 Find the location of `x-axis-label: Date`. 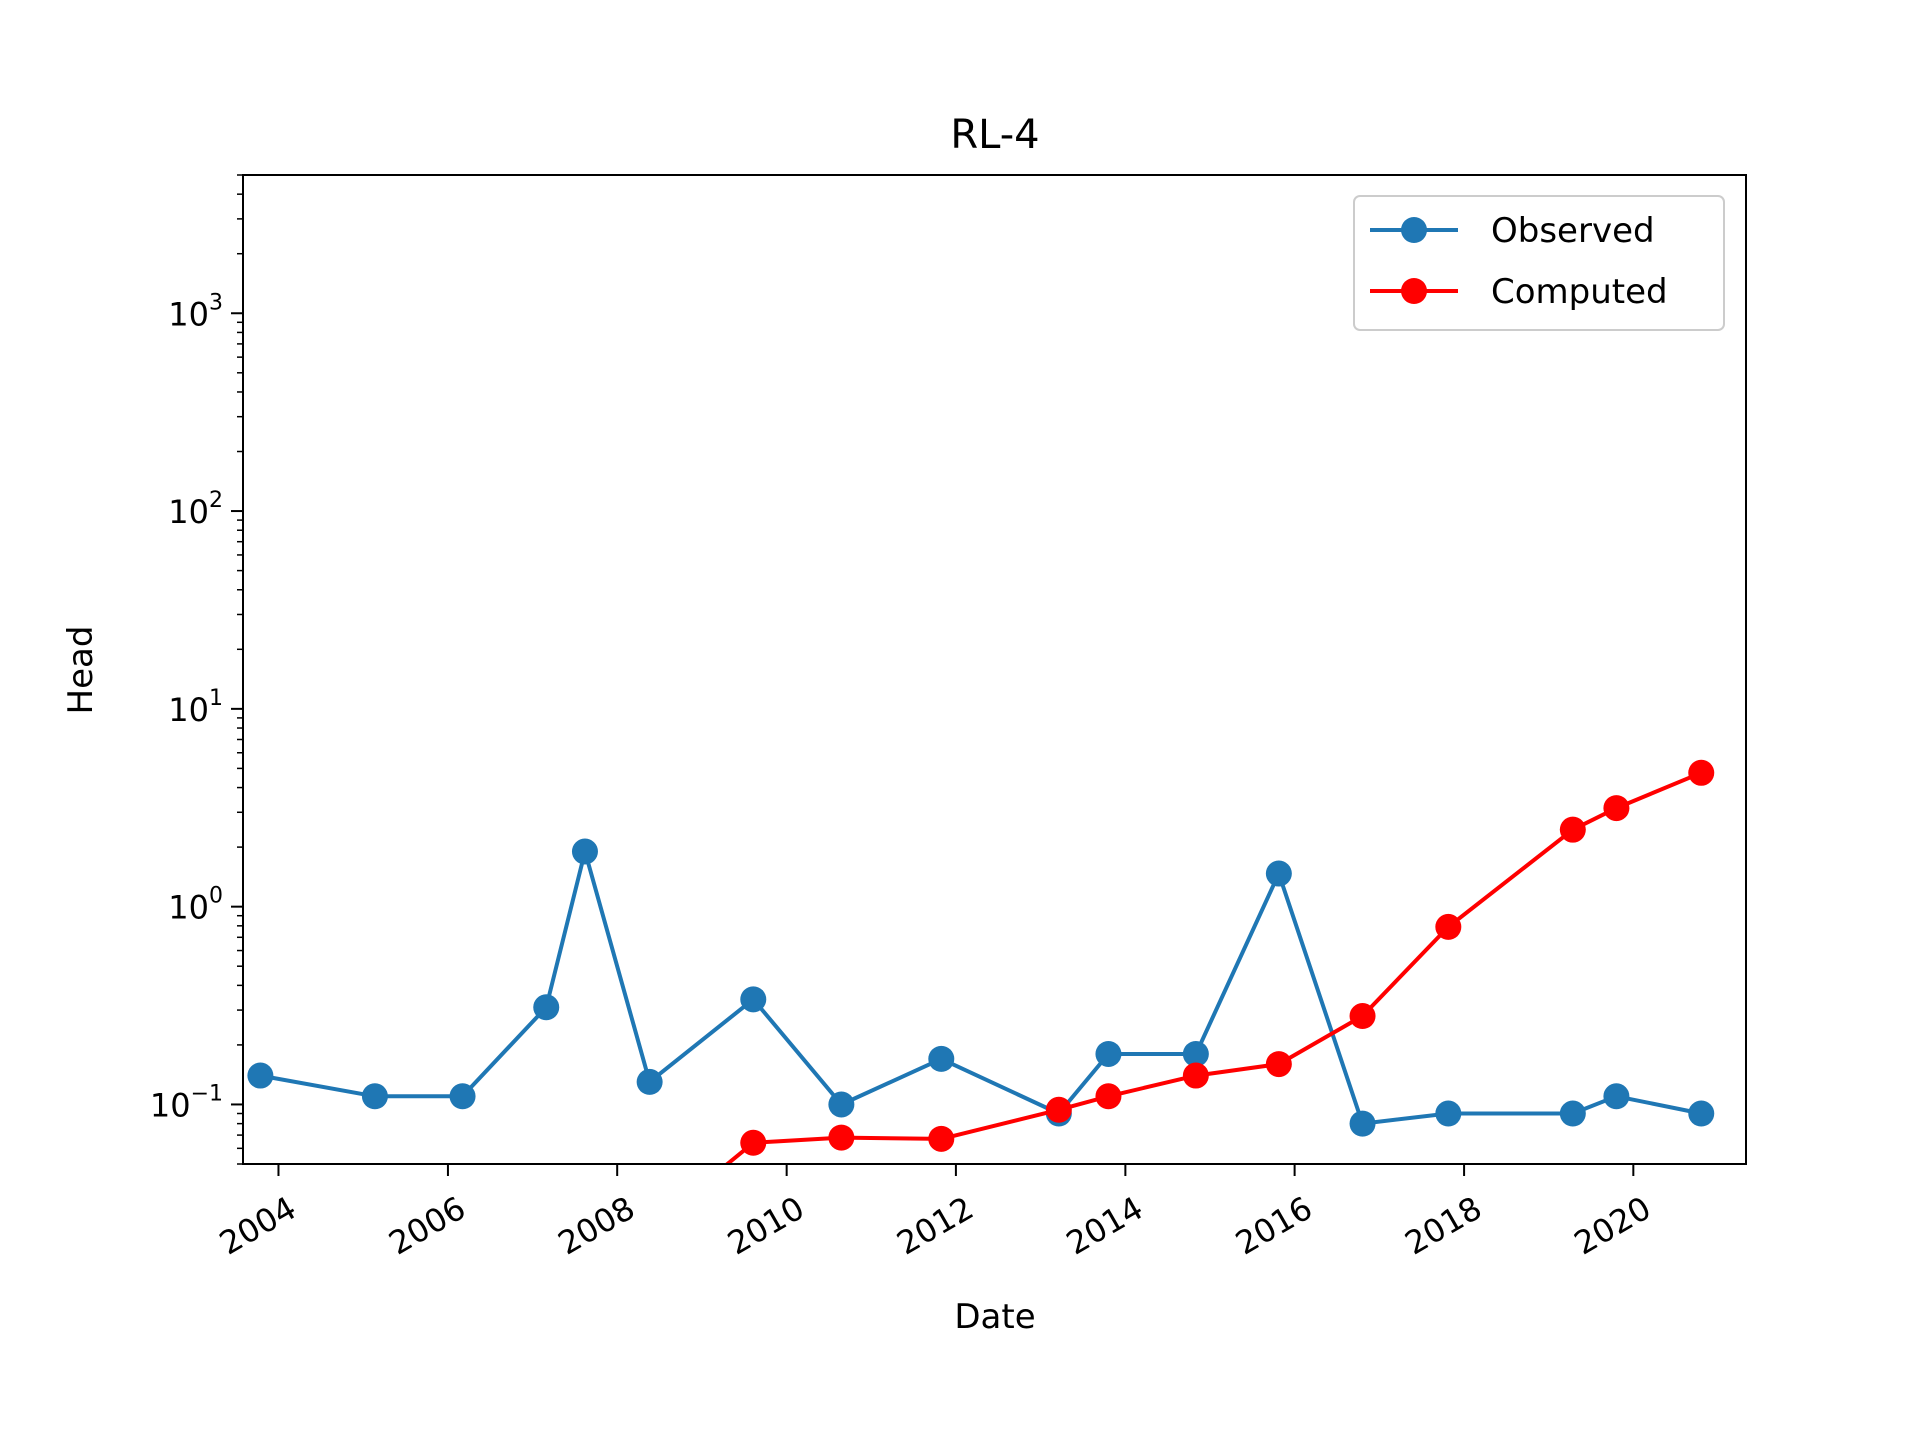

x-axis-label: Date is located at coordinates (994, 1317).